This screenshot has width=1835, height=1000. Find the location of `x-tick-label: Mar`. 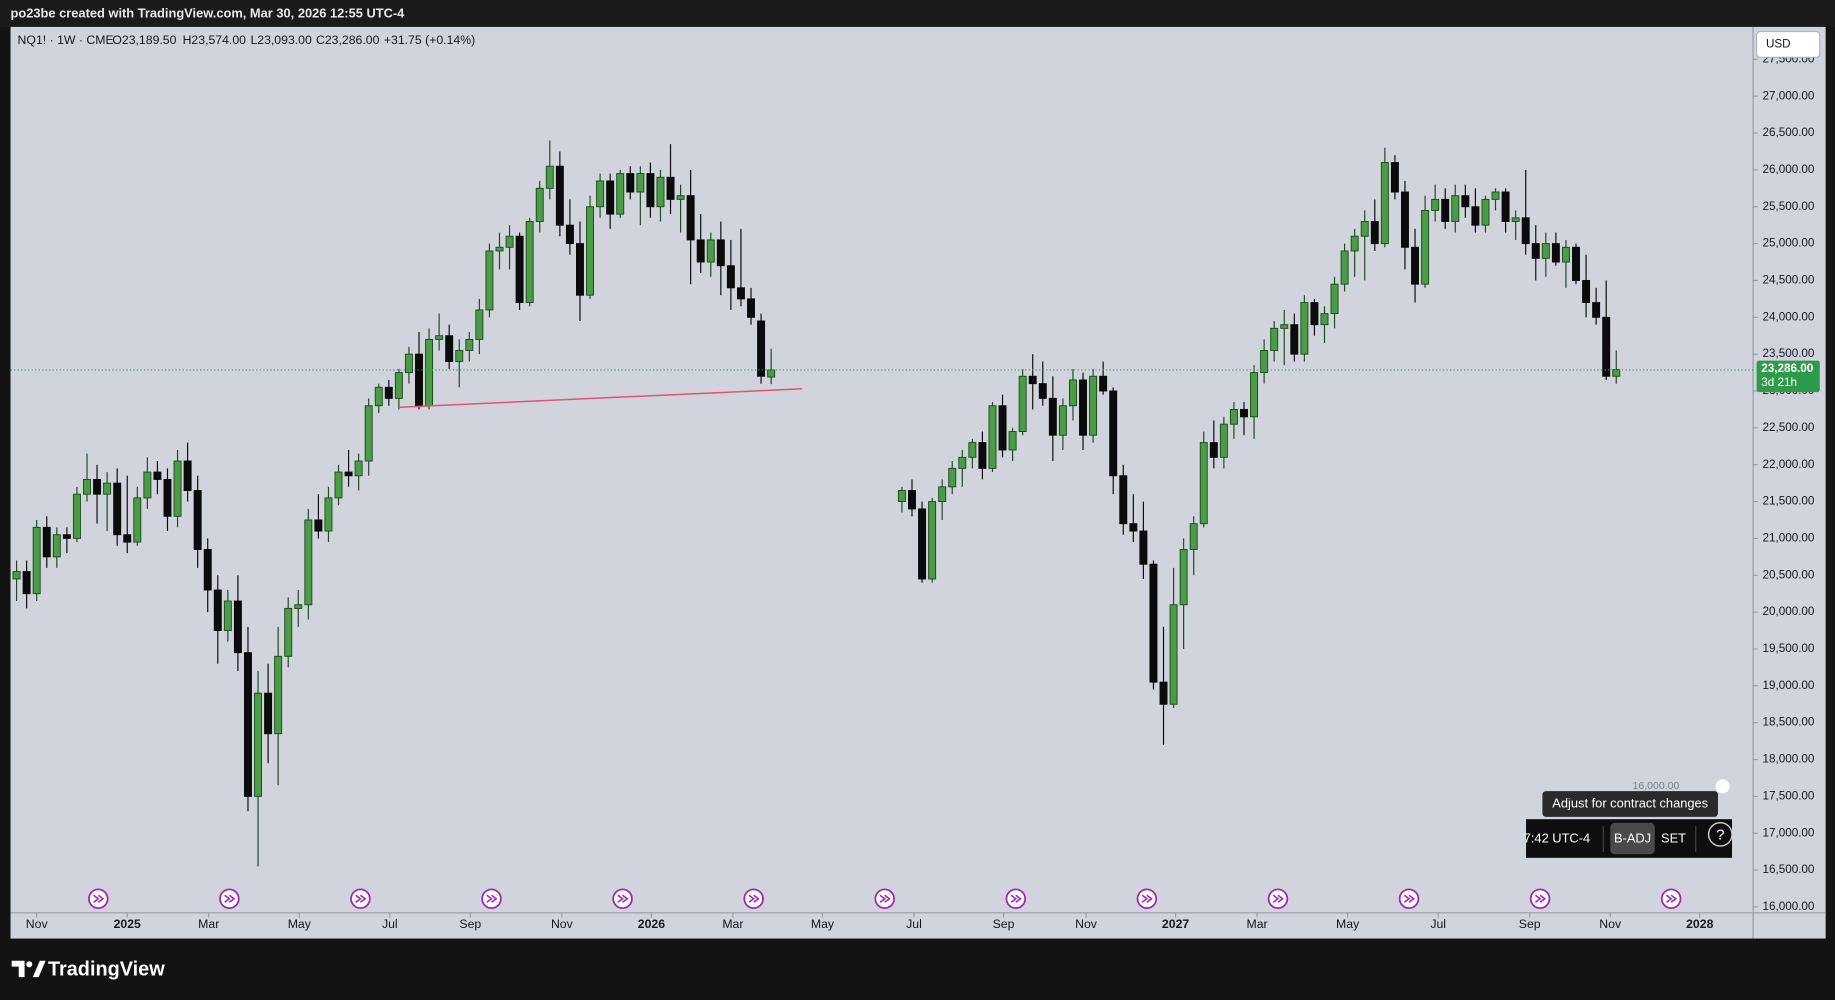

x-tick-label: Mar is located at coordinates (732, 924).